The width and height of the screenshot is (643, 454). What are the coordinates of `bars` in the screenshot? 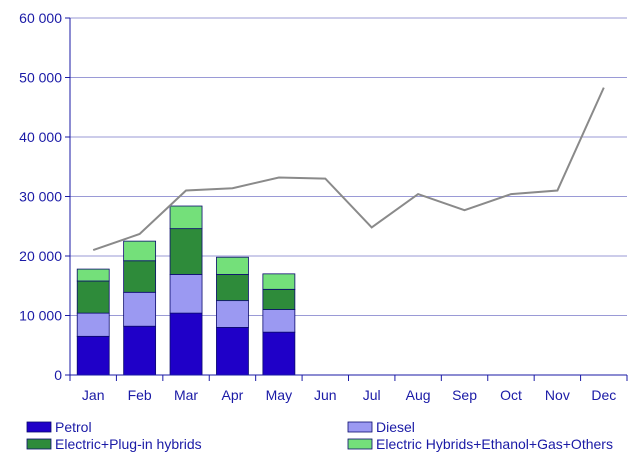 It's located at (186, 290).